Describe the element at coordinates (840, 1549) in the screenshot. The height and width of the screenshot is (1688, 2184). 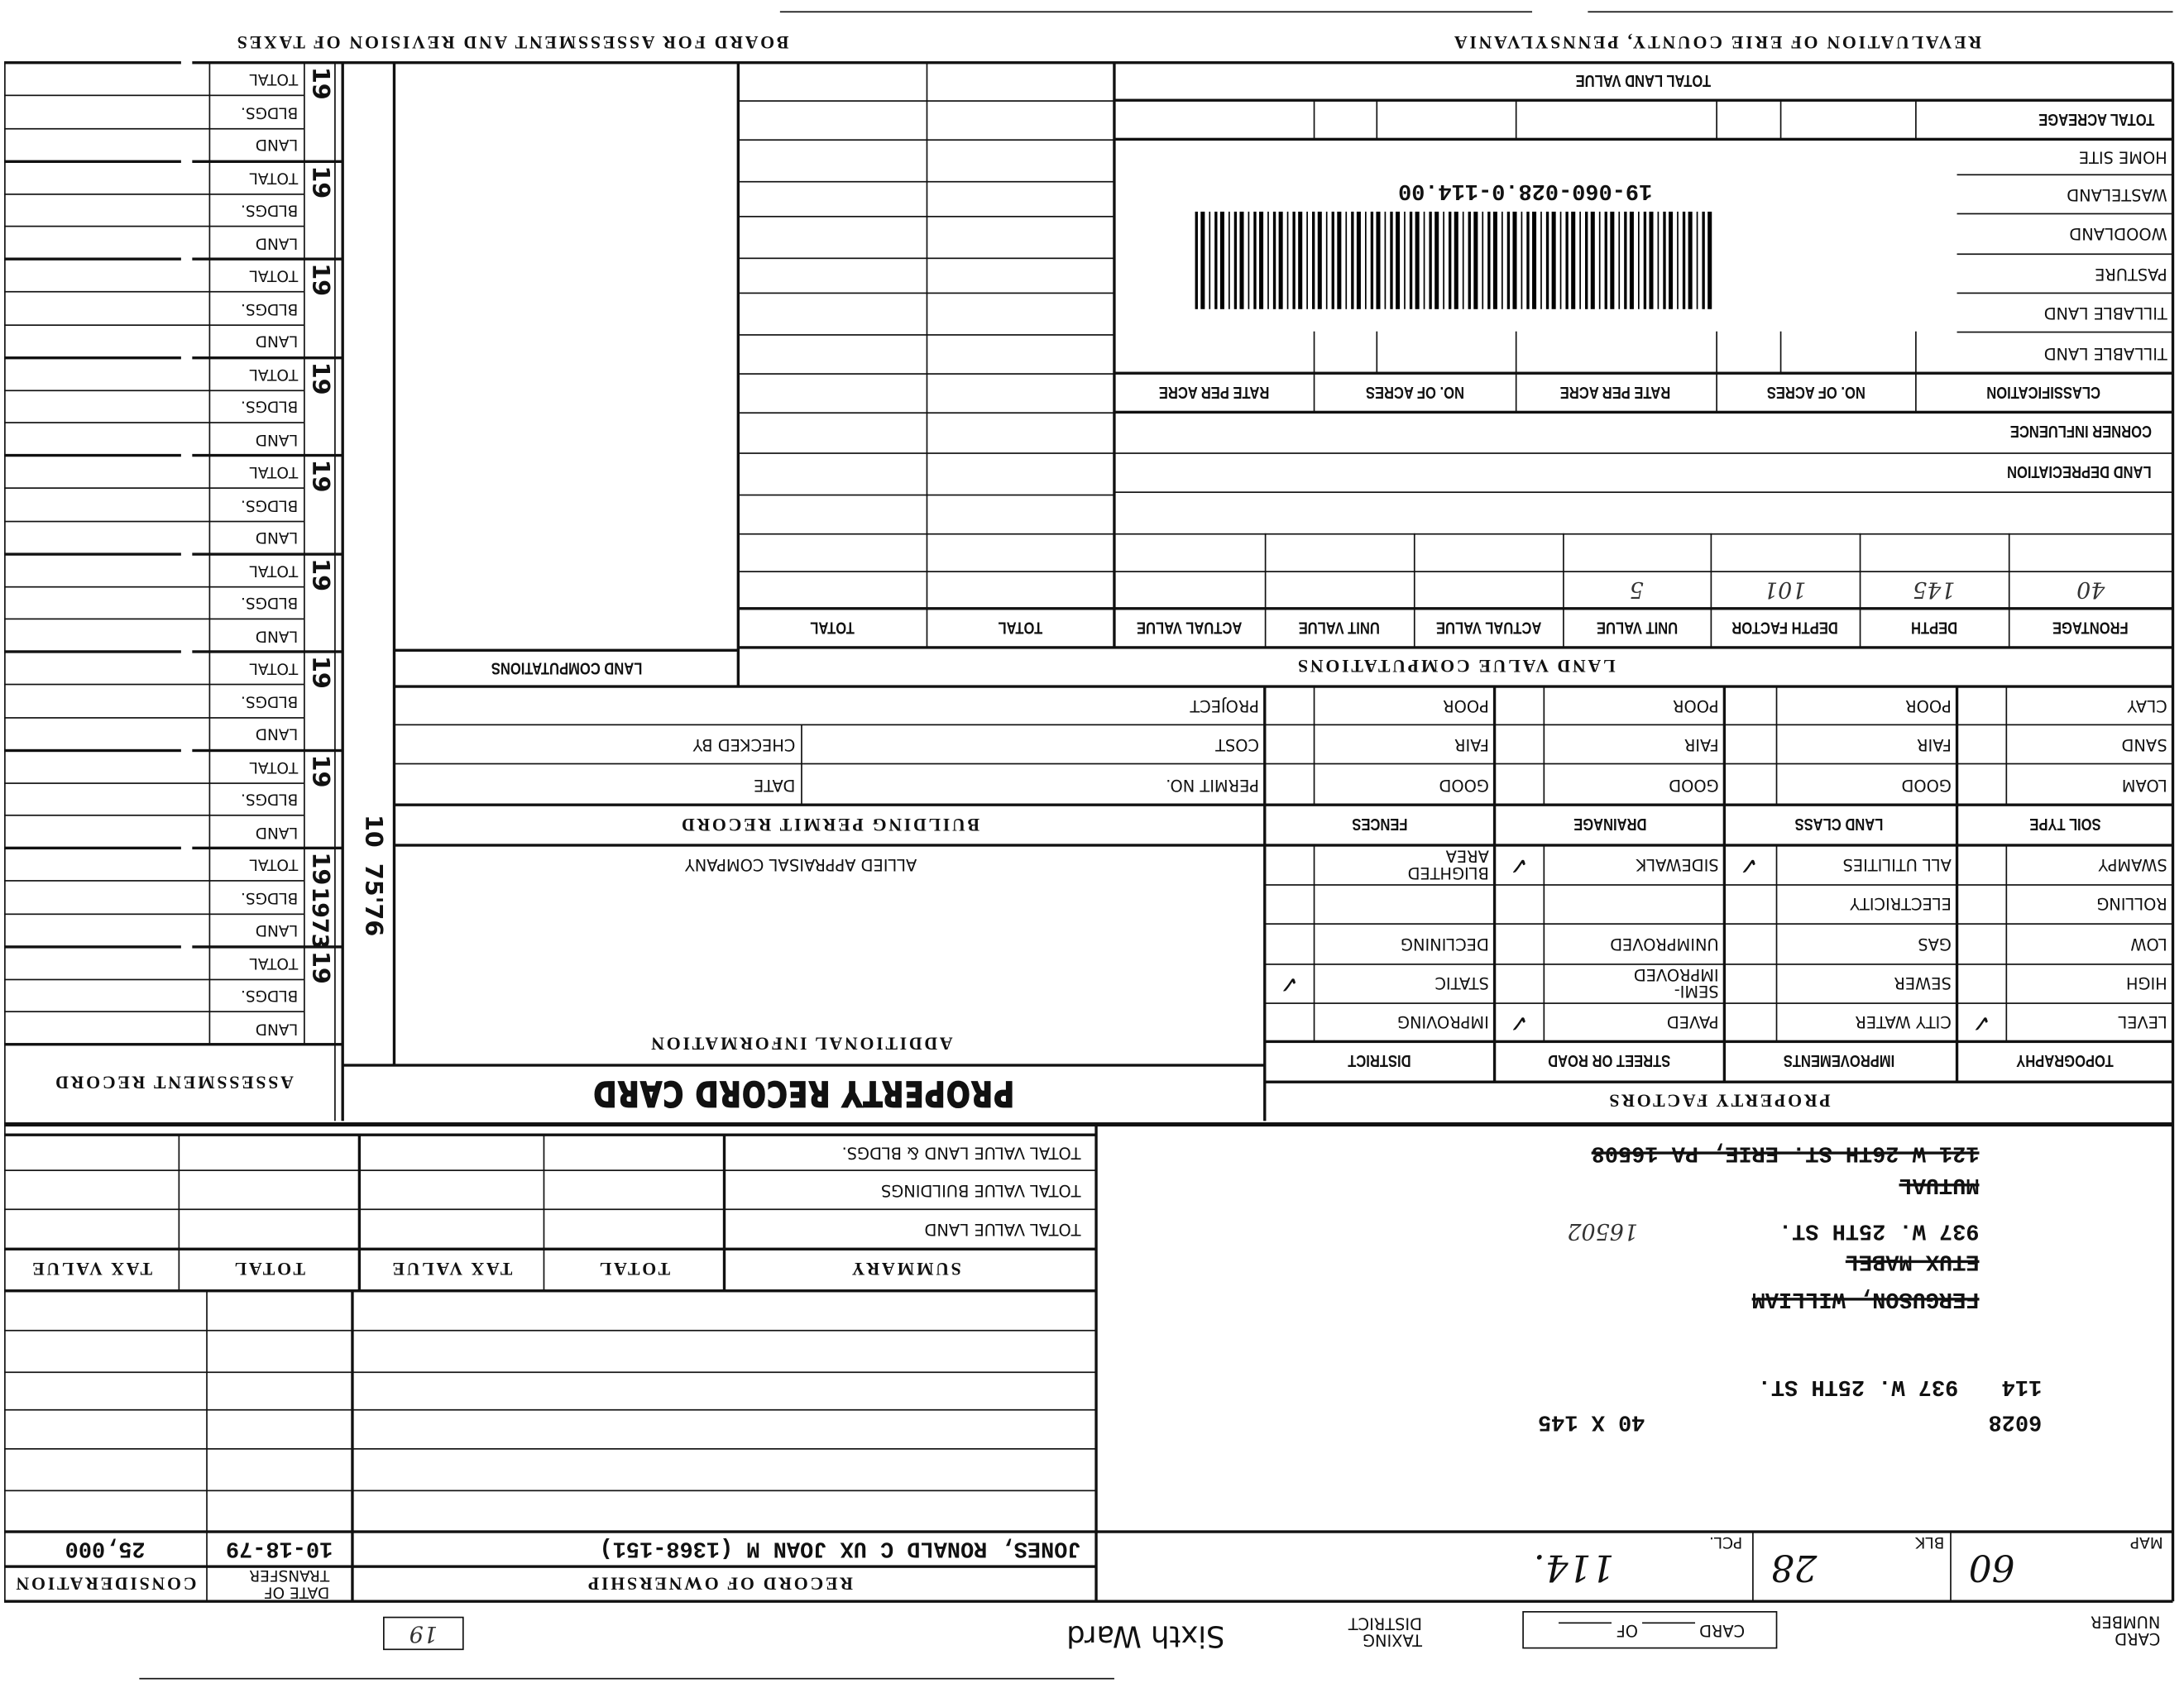
I see `owner-name-text: JONES, RONALD C UX JOAN M (1368-151)` at that location.